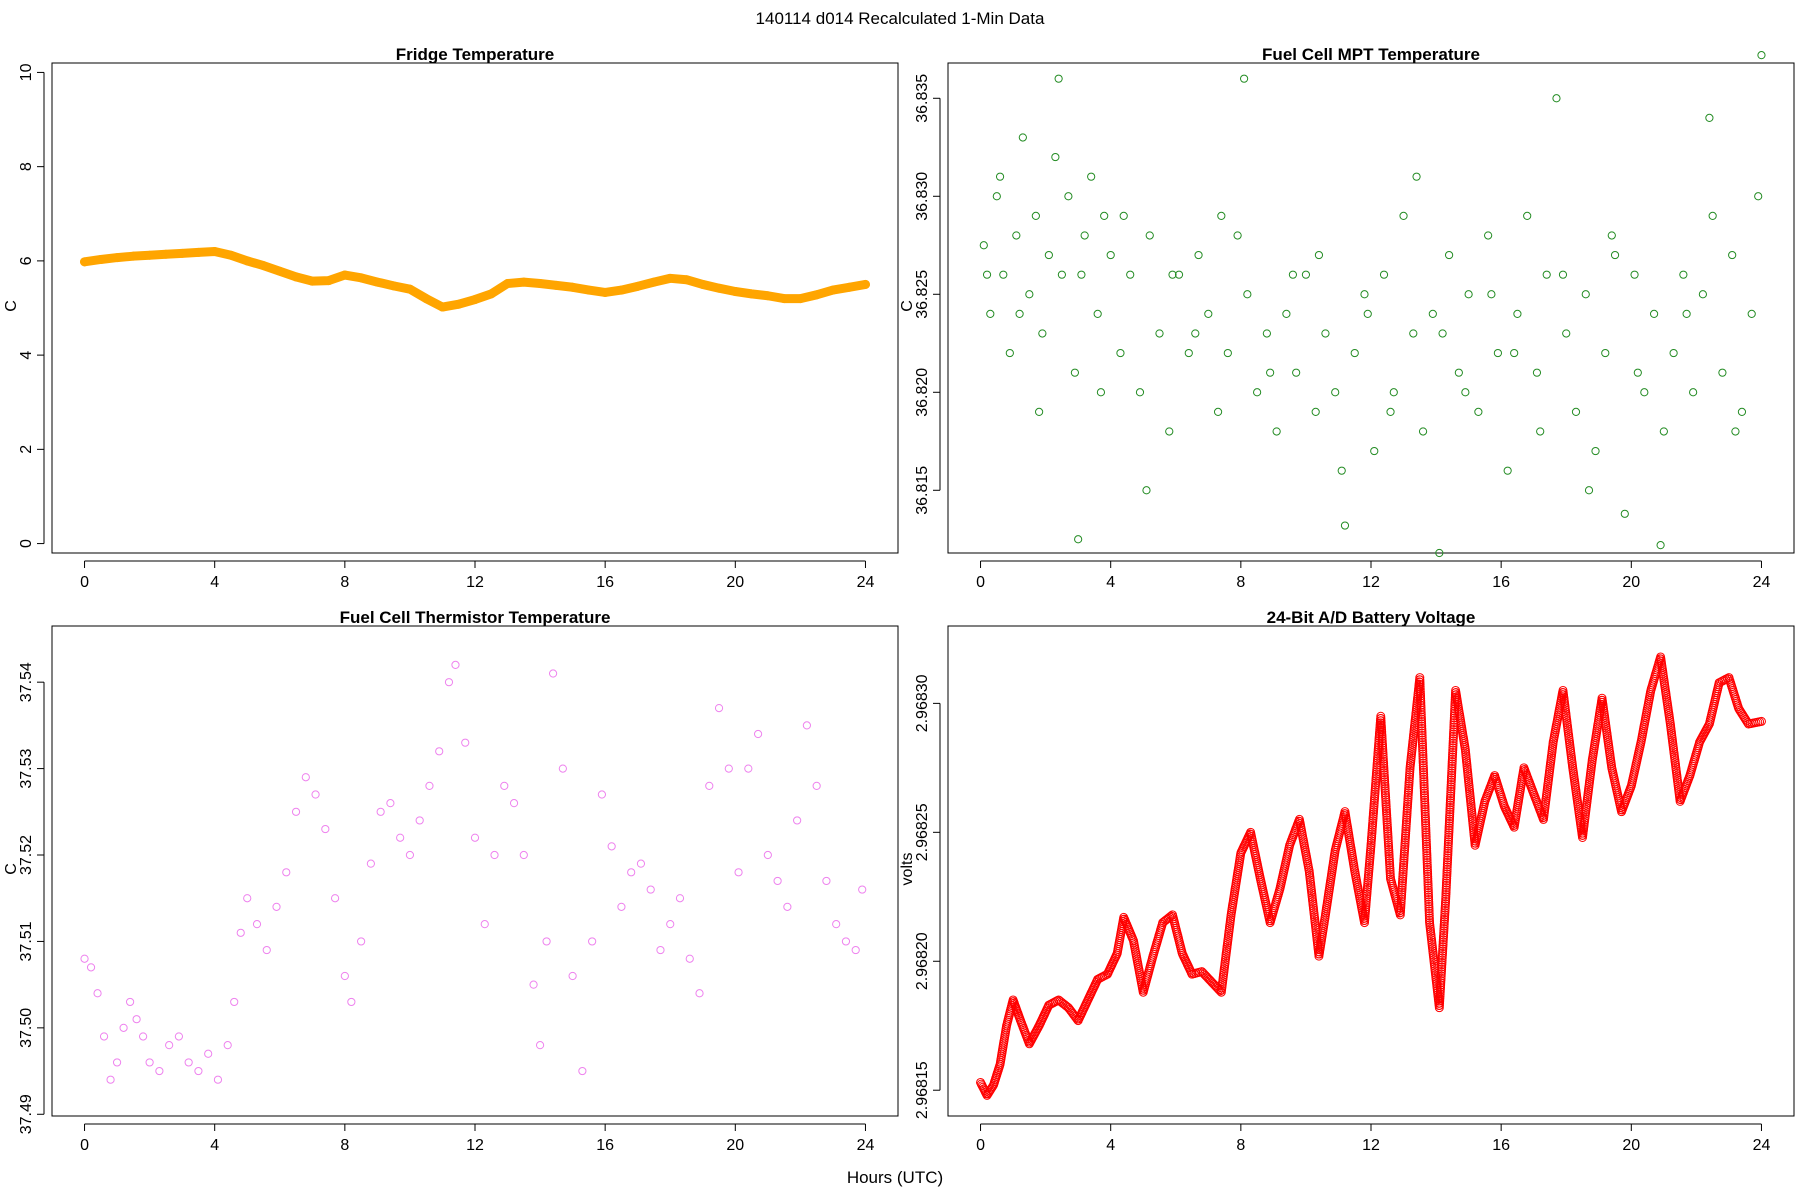 Image resolution: width=1800 pixels, height=1200 pixels. Describe the element at coordinates (26, 1028) in the screenshot. I see `y-tick-label-thermistor: 37.50` at that location.